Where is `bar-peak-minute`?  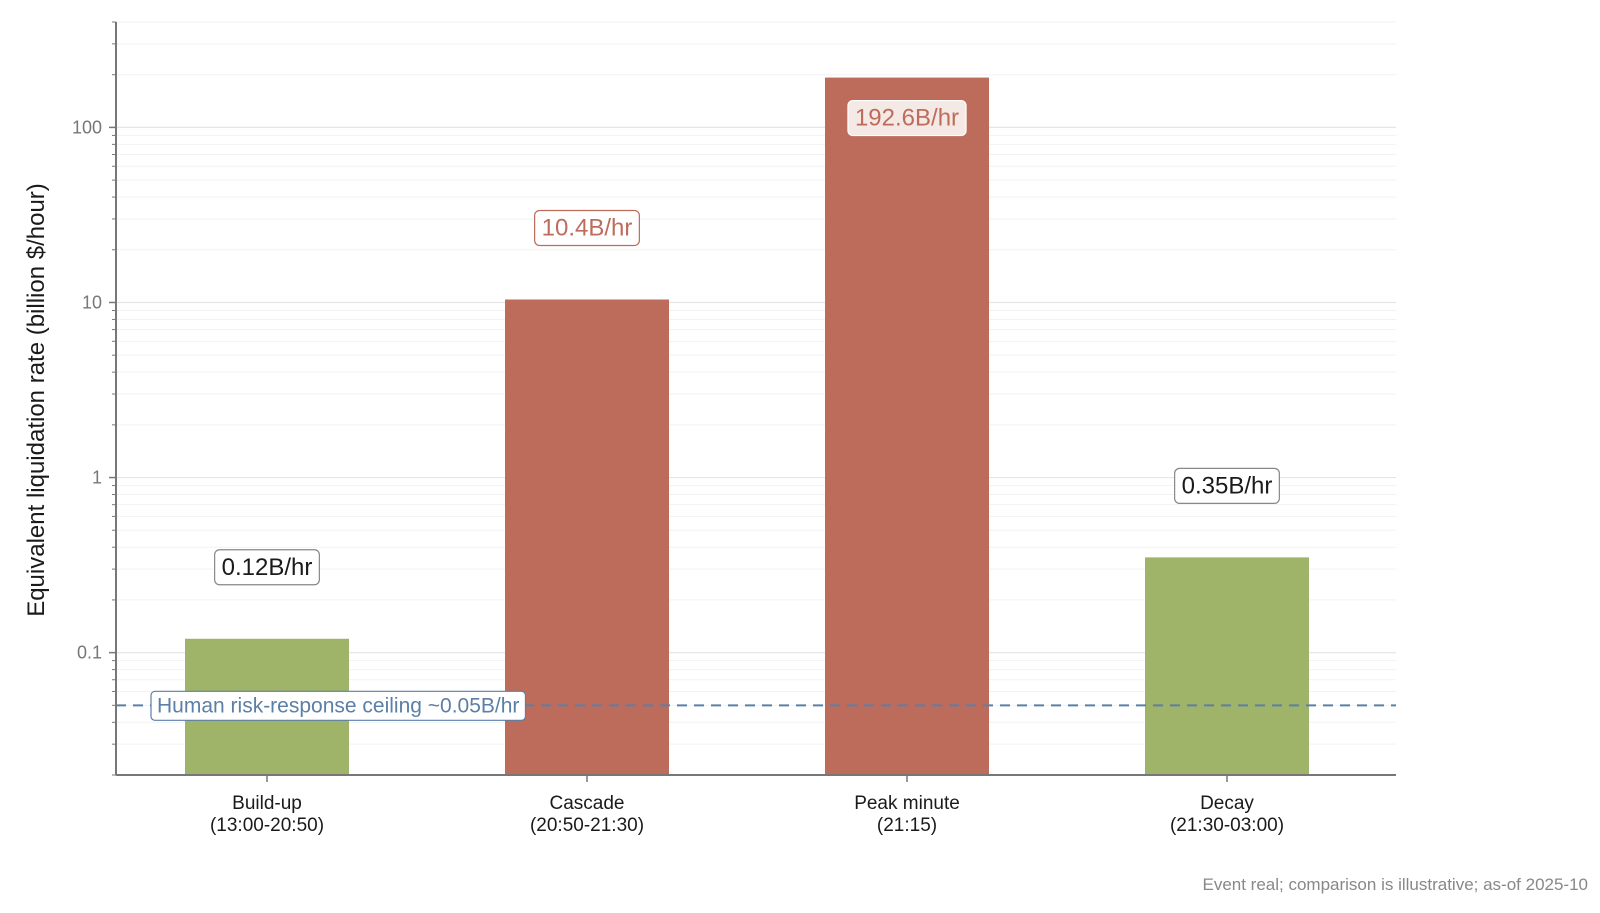
bar-peak-minute is located at coordinates (907, 426).